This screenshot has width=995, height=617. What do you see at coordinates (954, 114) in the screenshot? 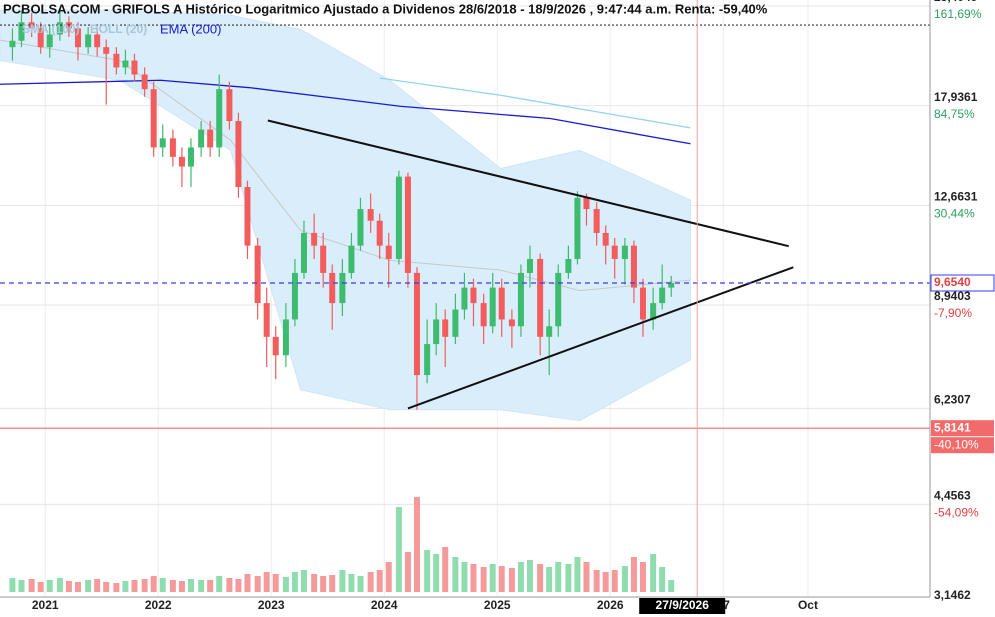
I see `y-tick-change: 84,75%` at bounding box center [954, 114].